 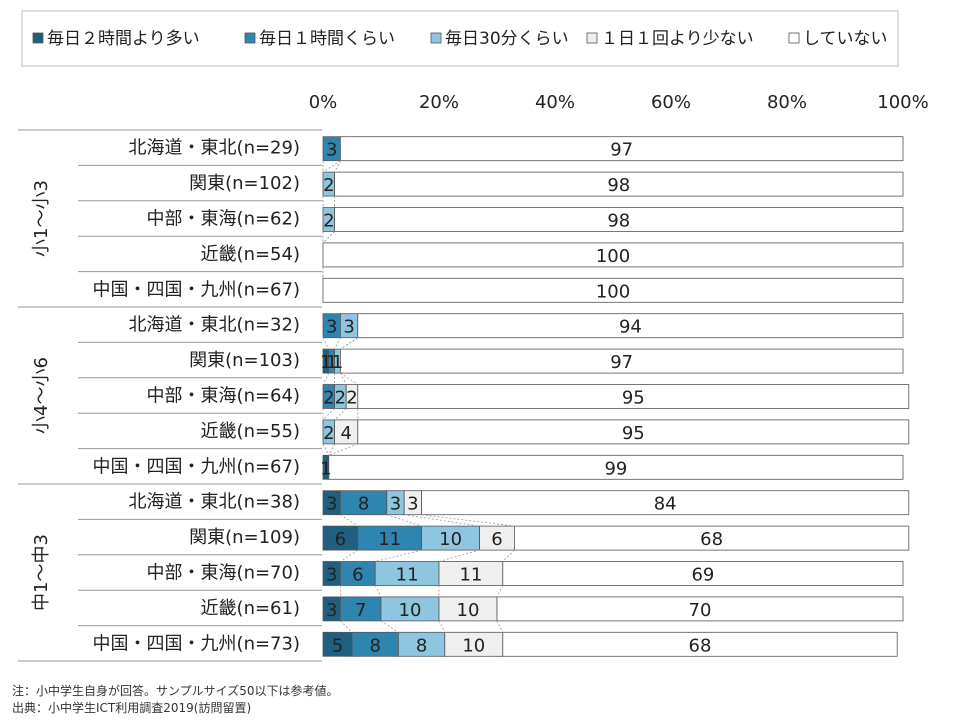 I want to click on group-label: 小1〜小3, so click(x=41, y=218).